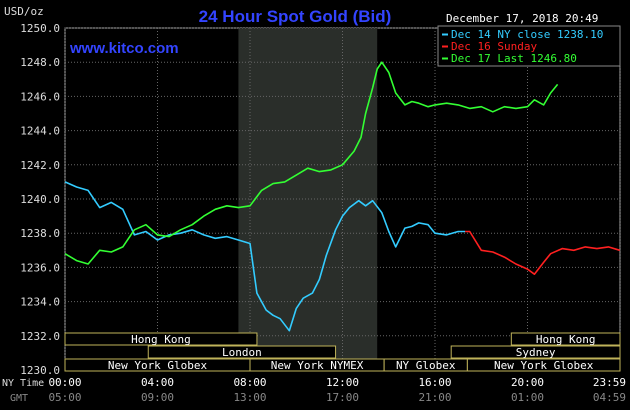  Describe the element at coordinates (19, 398) in the screenshot. I see `x-row-label-gmt: GMT` at that location.